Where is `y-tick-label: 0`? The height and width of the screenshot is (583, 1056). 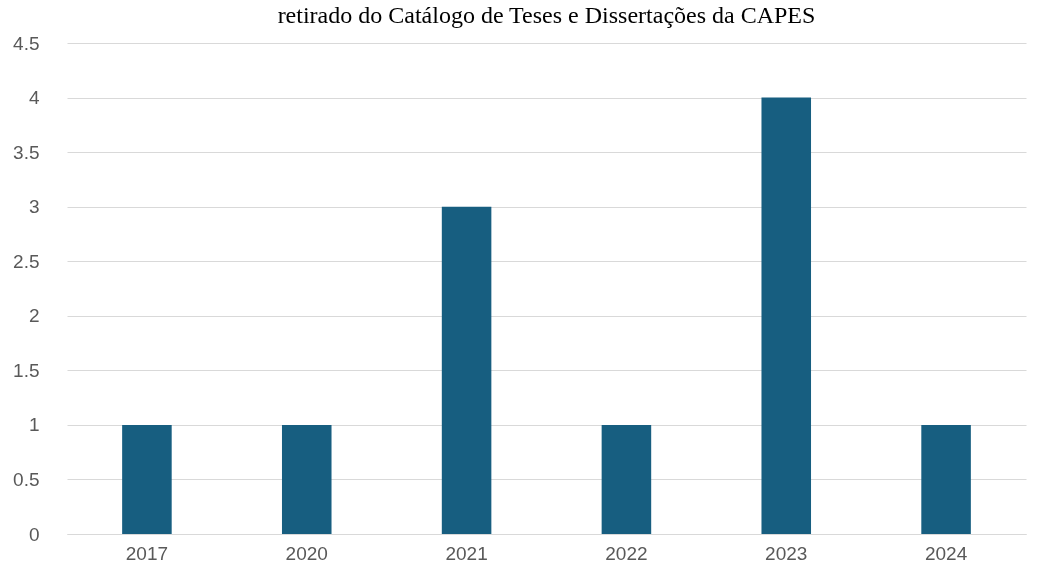
y-tick-label: 0 is located at coordinates (34, 534).